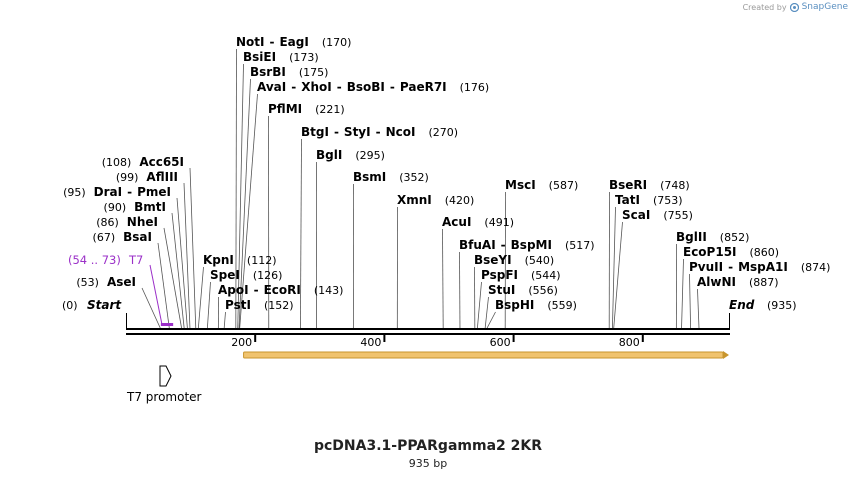 This screenshot has height=479, width=856. What do you see at coordinates (765, 252) in the screenshot?
I see `site-position: (860)` at bounding box center [765, 252].